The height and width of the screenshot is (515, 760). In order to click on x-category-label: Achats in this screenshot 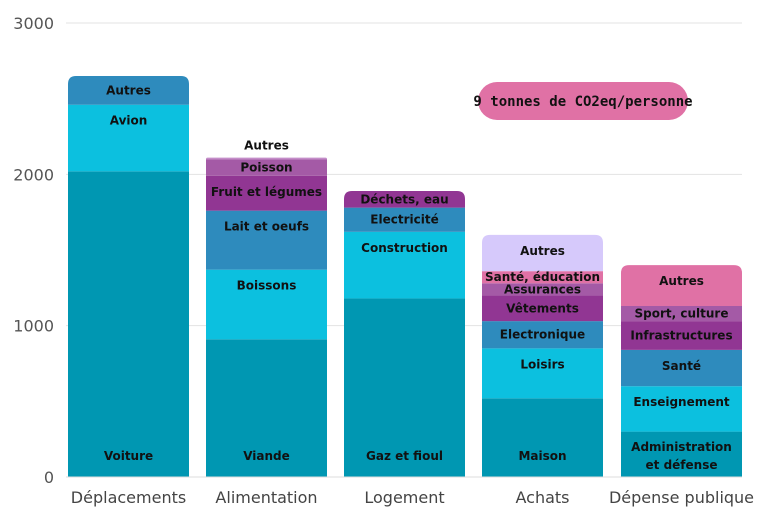, I will do `click(542, 497)`.